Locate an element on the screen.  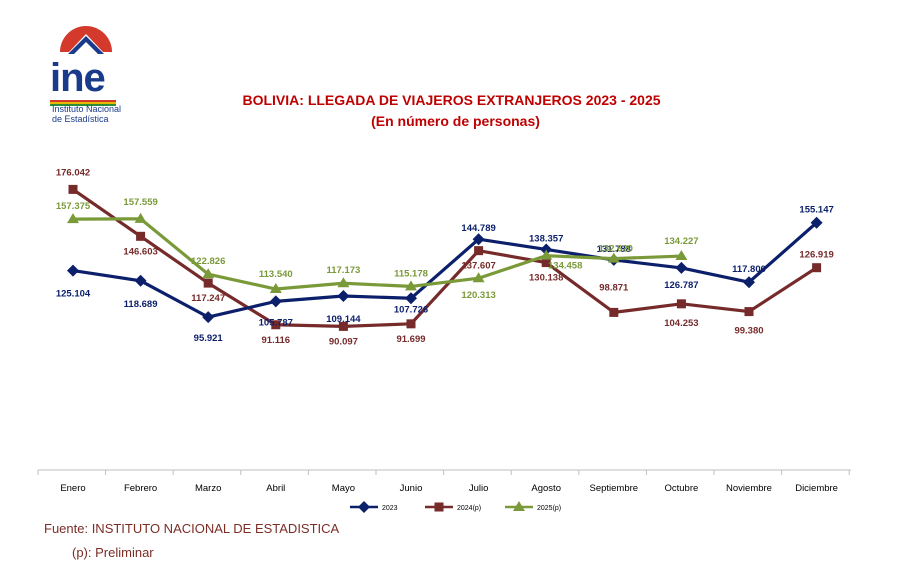
data-label: 113.540 is located at coordinates (276, 274).